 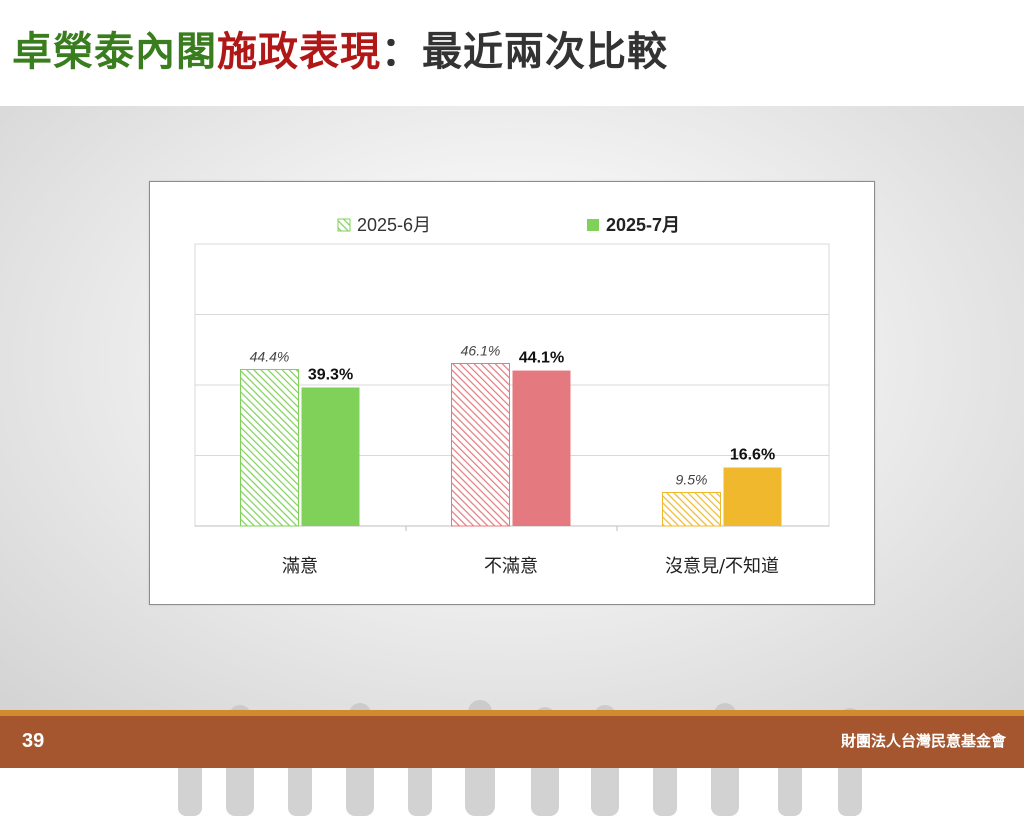 I want to click on bar-dissatisfied-july, so click(x=541, y=448).